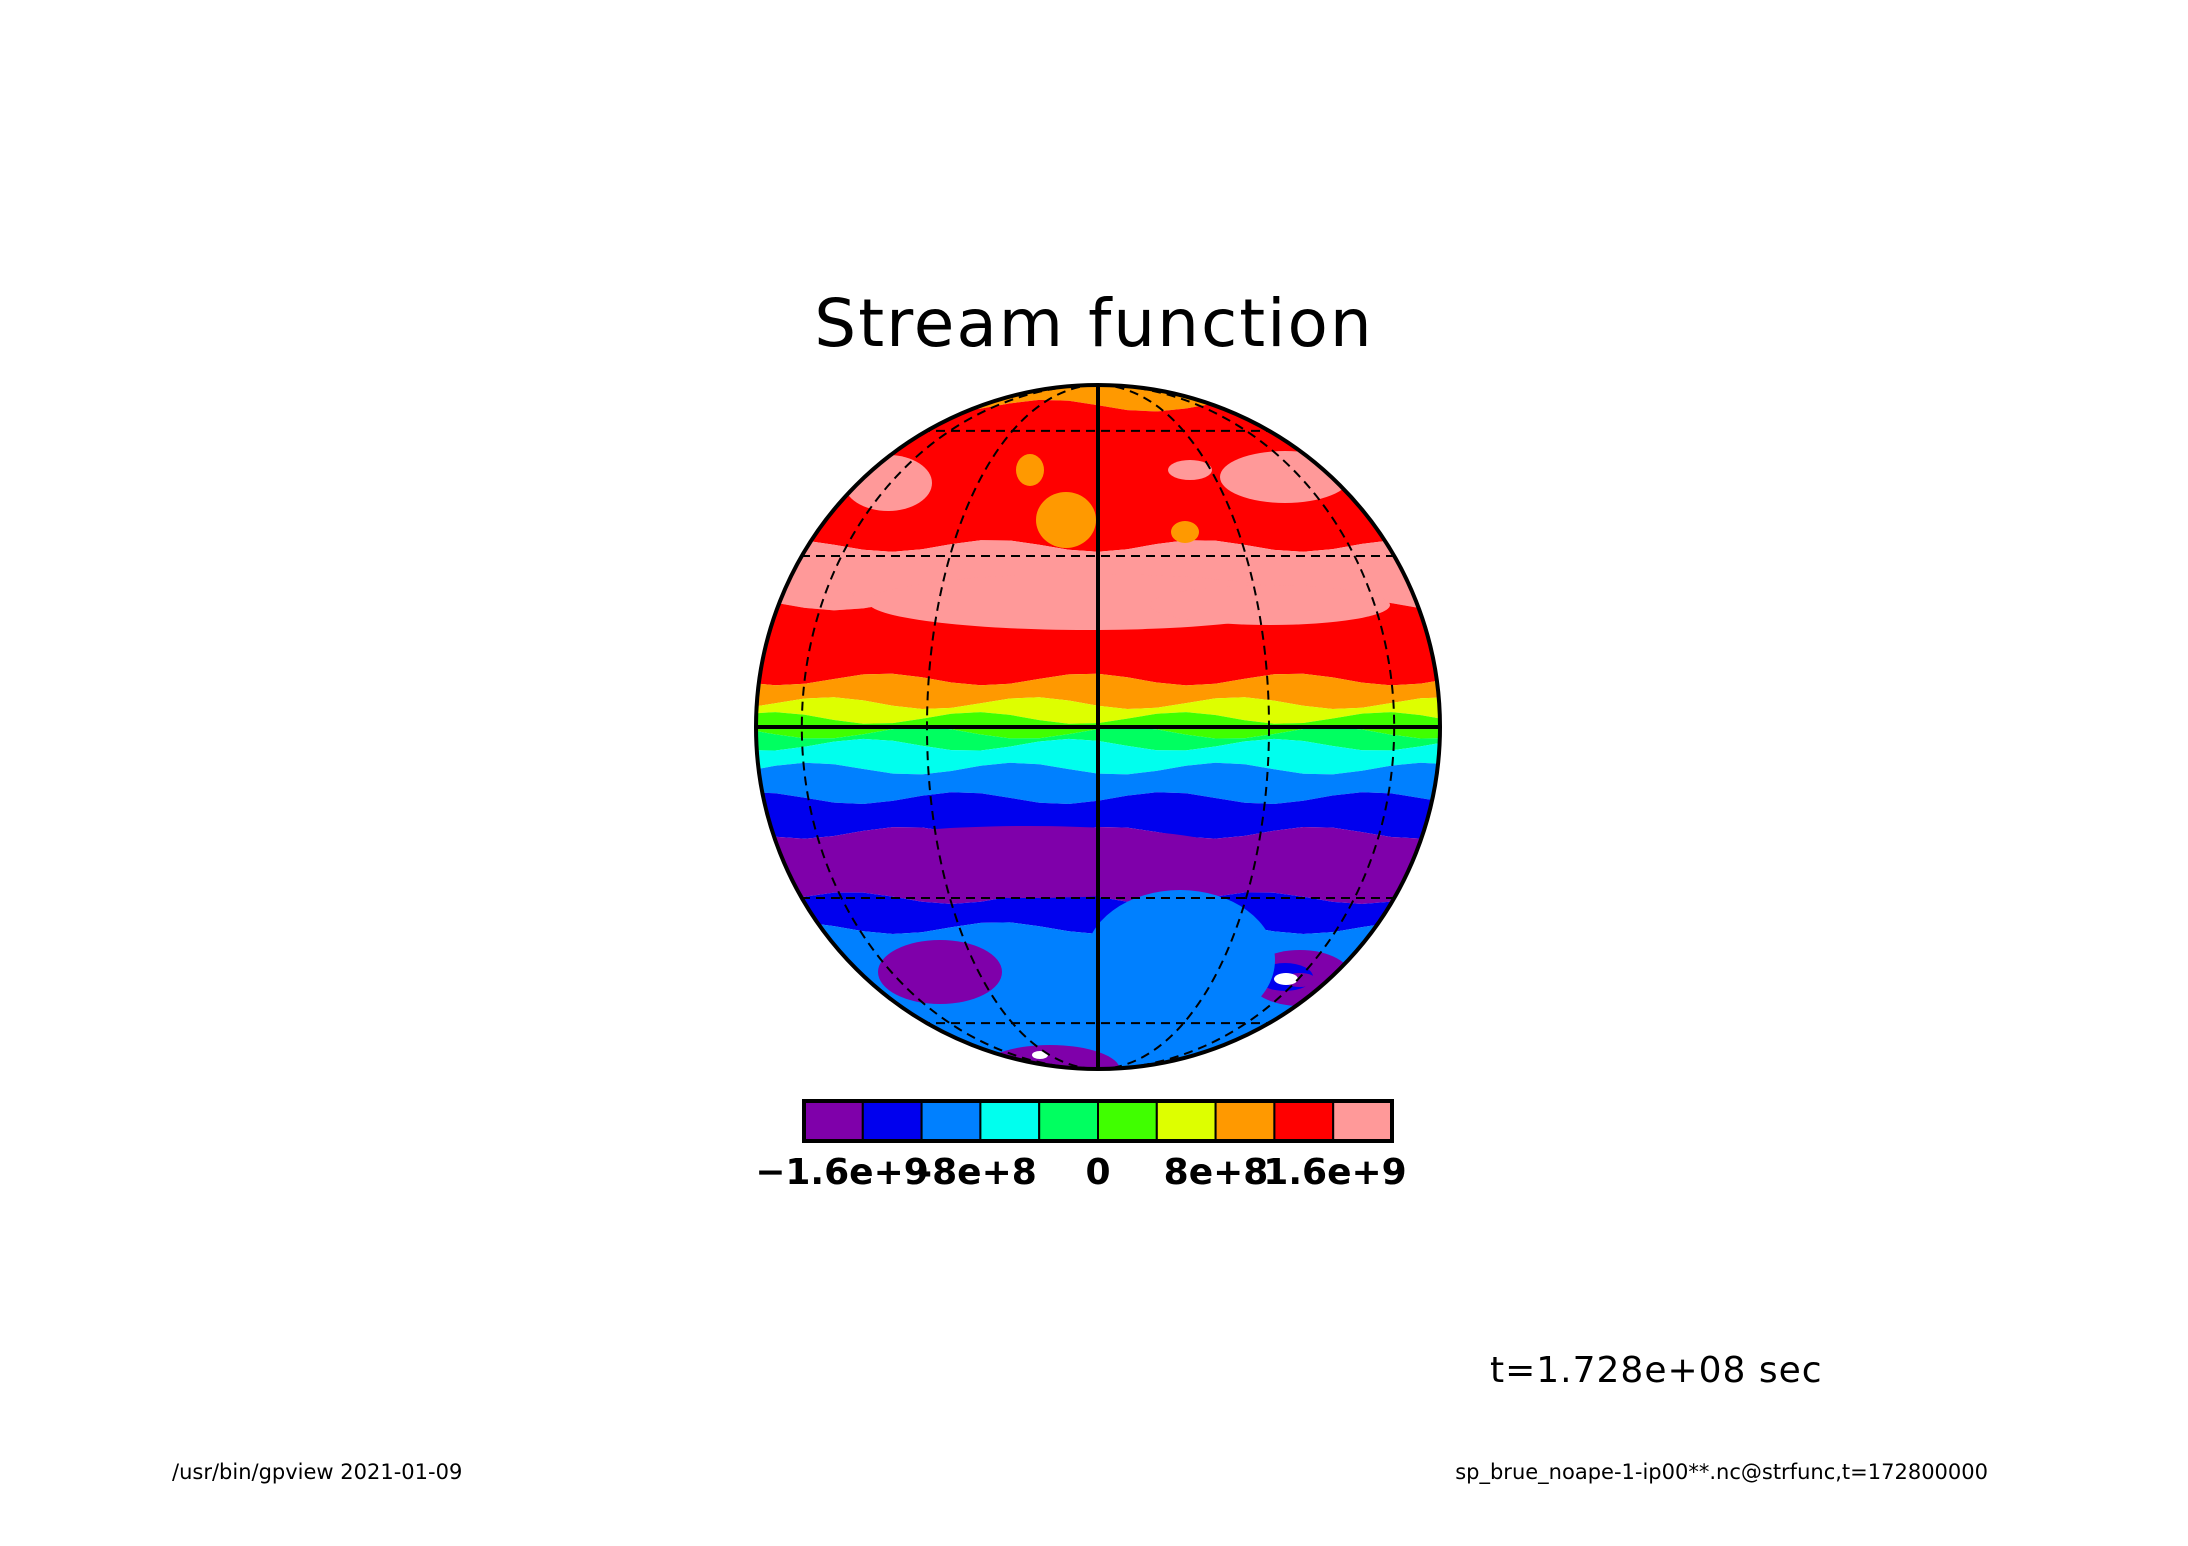 Image resolution: width=2188 pixels, height=1546 pixels. I want to click on chart-title: Stream function, so click(1094, 323).